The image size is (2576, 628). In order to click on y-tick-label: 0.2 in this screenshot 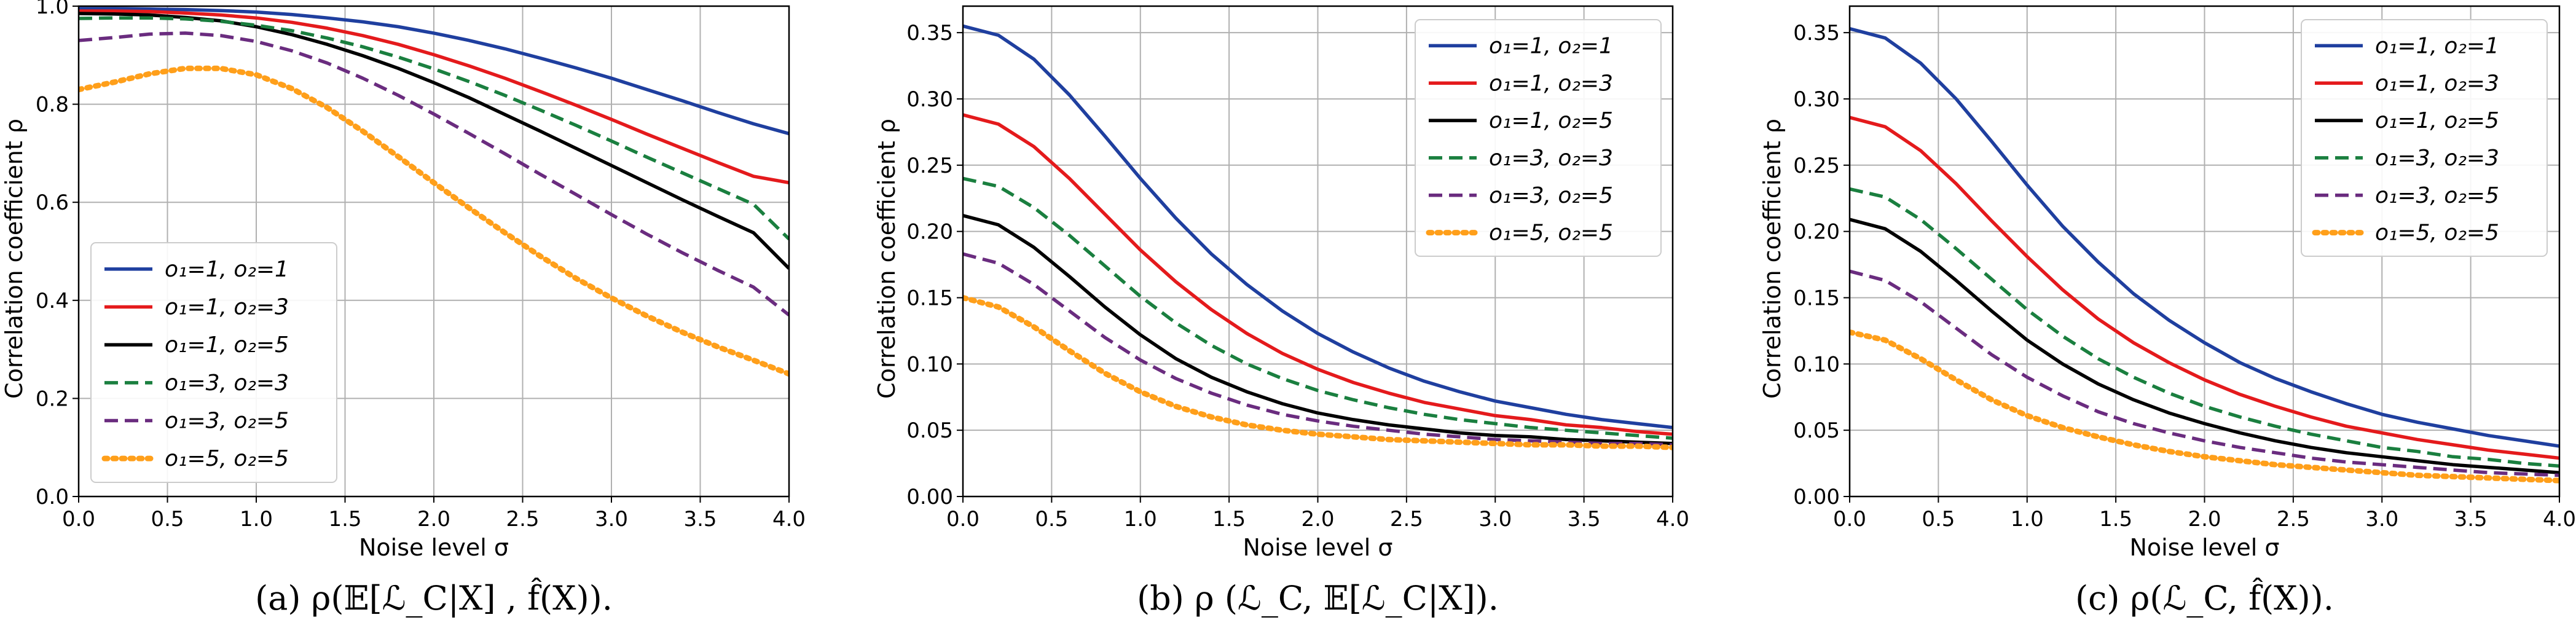, I will do `click(52, 399)`.